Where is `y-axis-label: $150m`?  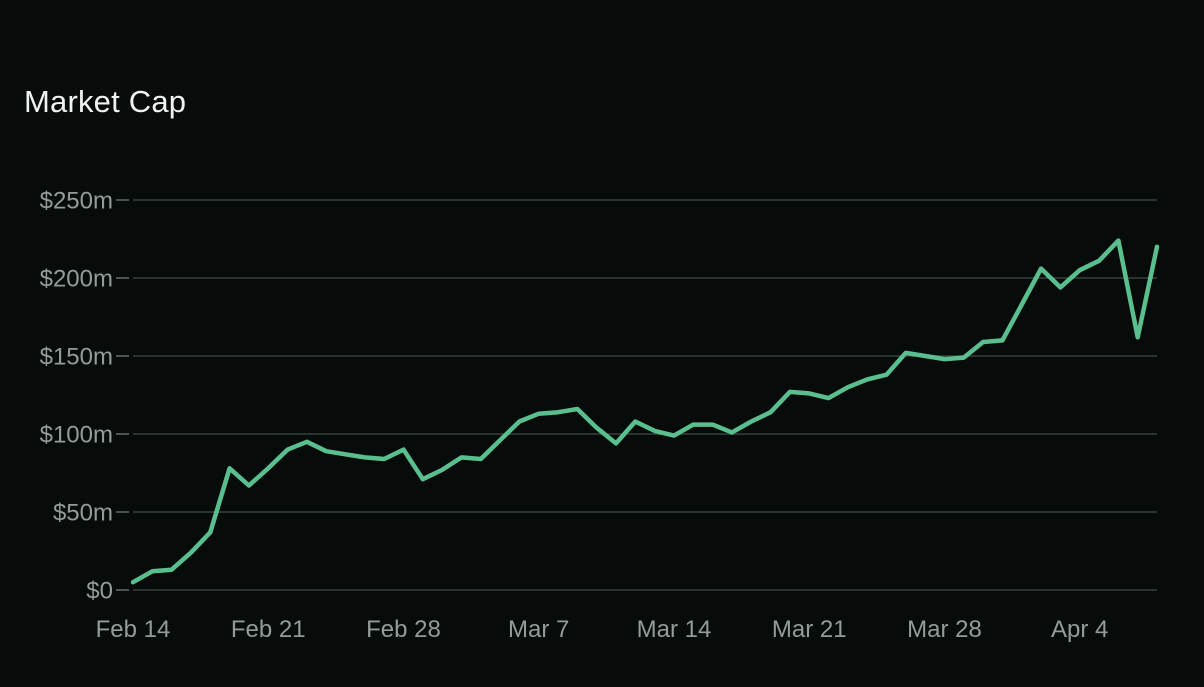 y-axis-label: $150m is located at coordinates (76, 357).